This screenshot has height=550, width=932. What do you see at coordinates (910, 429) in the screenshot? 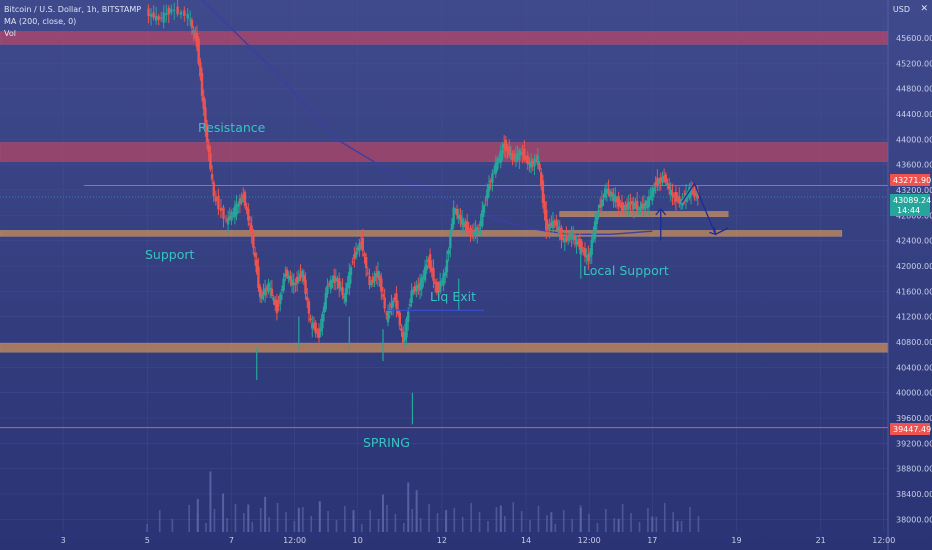
I see `low-price-tag: 39447.49` at bounding box center [910, 429].